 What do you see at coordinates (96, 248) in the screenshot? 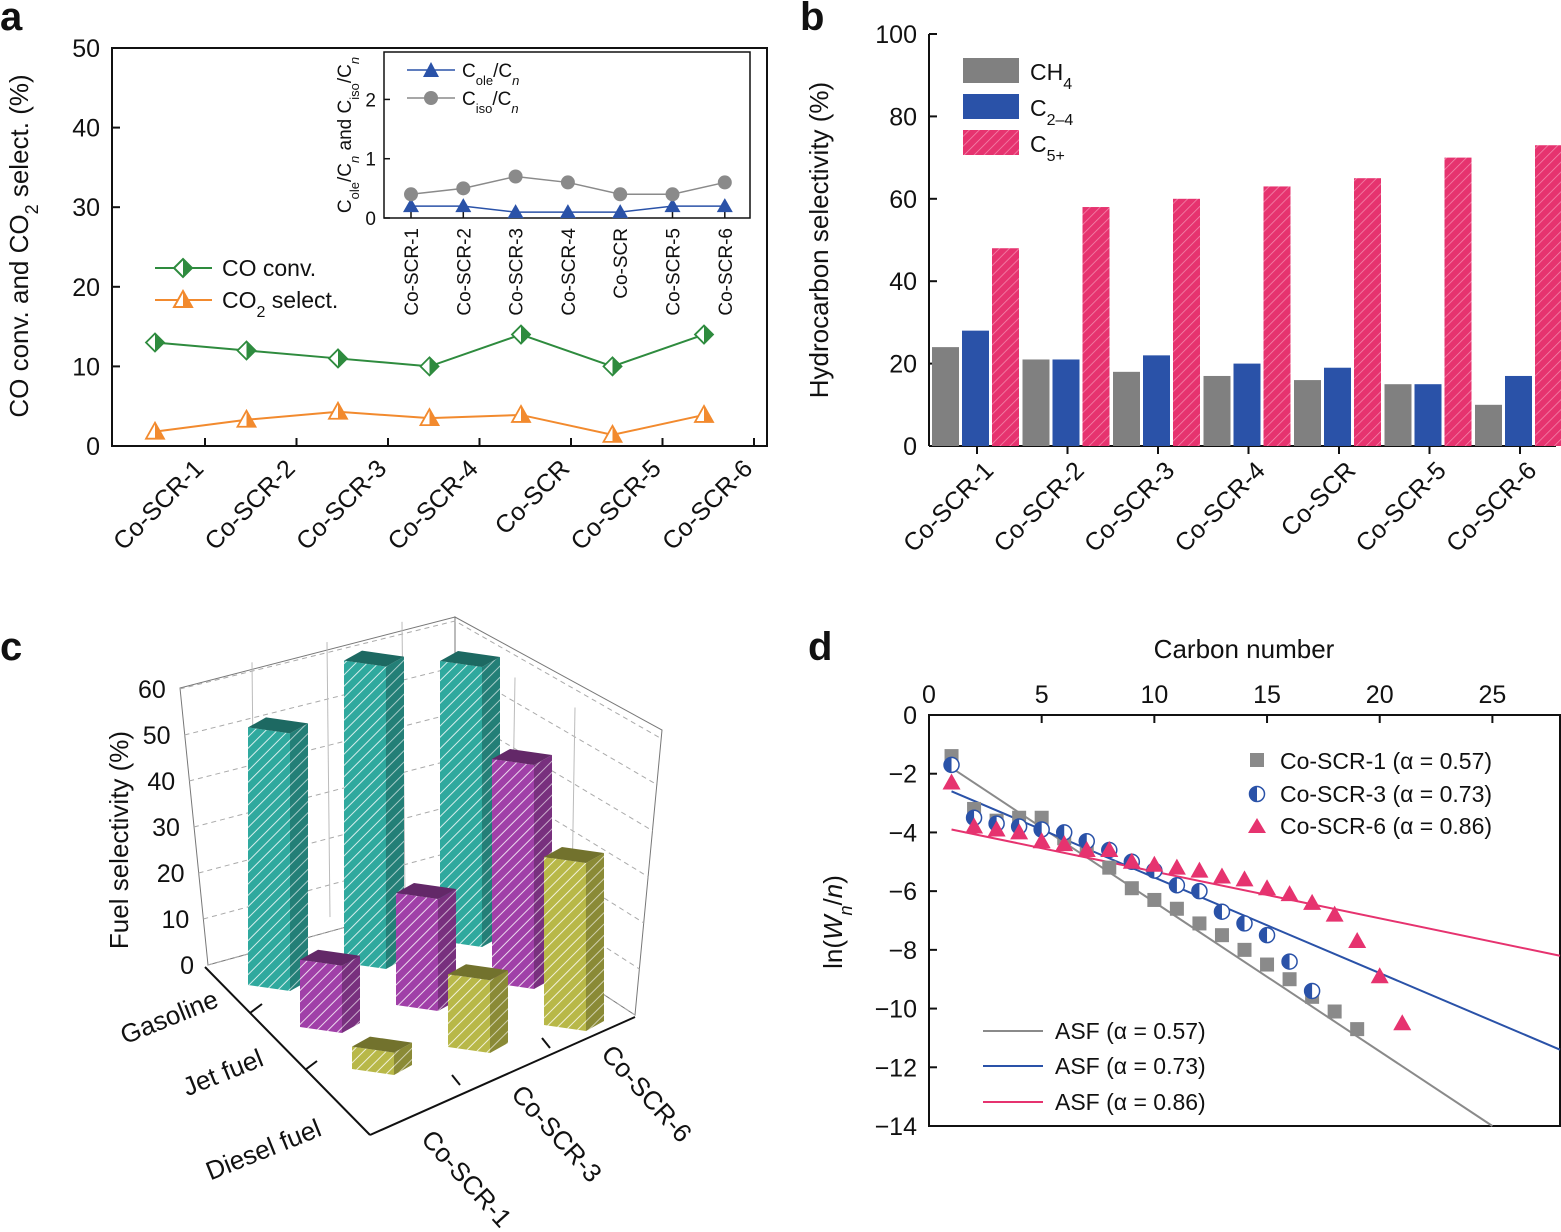
I see `panel-a-y-axis: 0 10 20 30 40 50` at bounding box center [96, 248].